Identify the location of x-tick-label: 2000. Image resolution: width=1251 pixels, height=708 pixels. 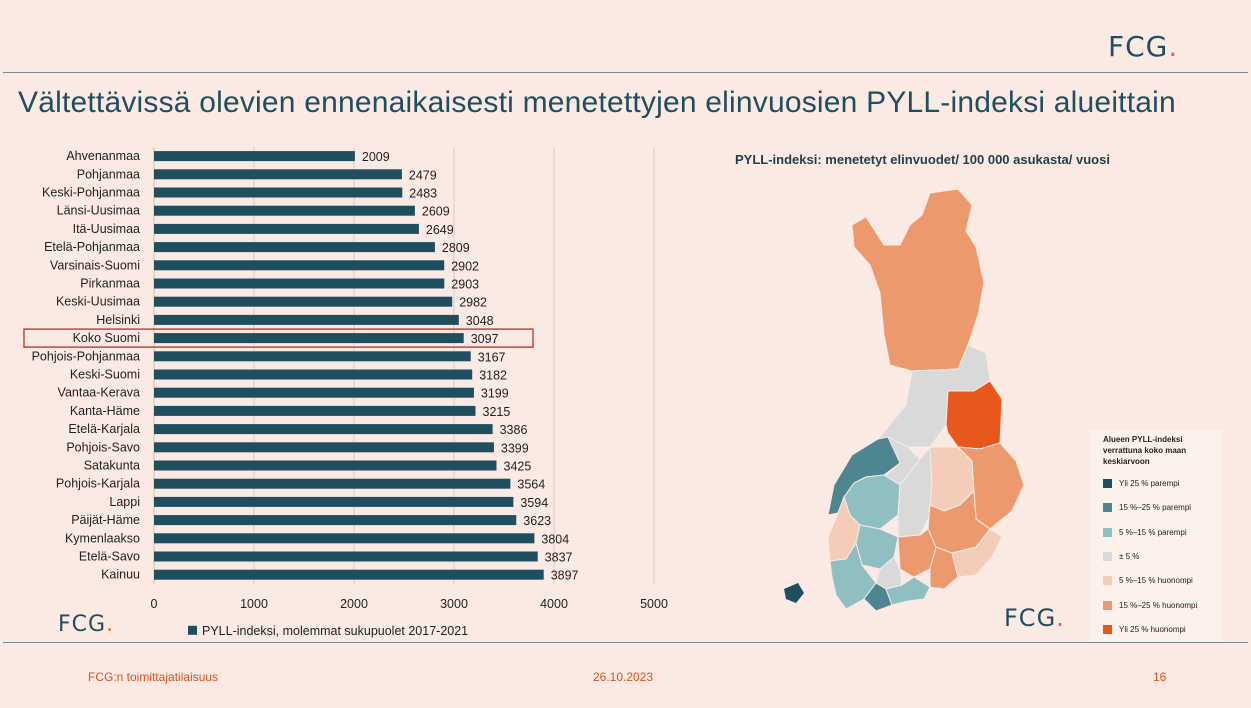
(354, 604).